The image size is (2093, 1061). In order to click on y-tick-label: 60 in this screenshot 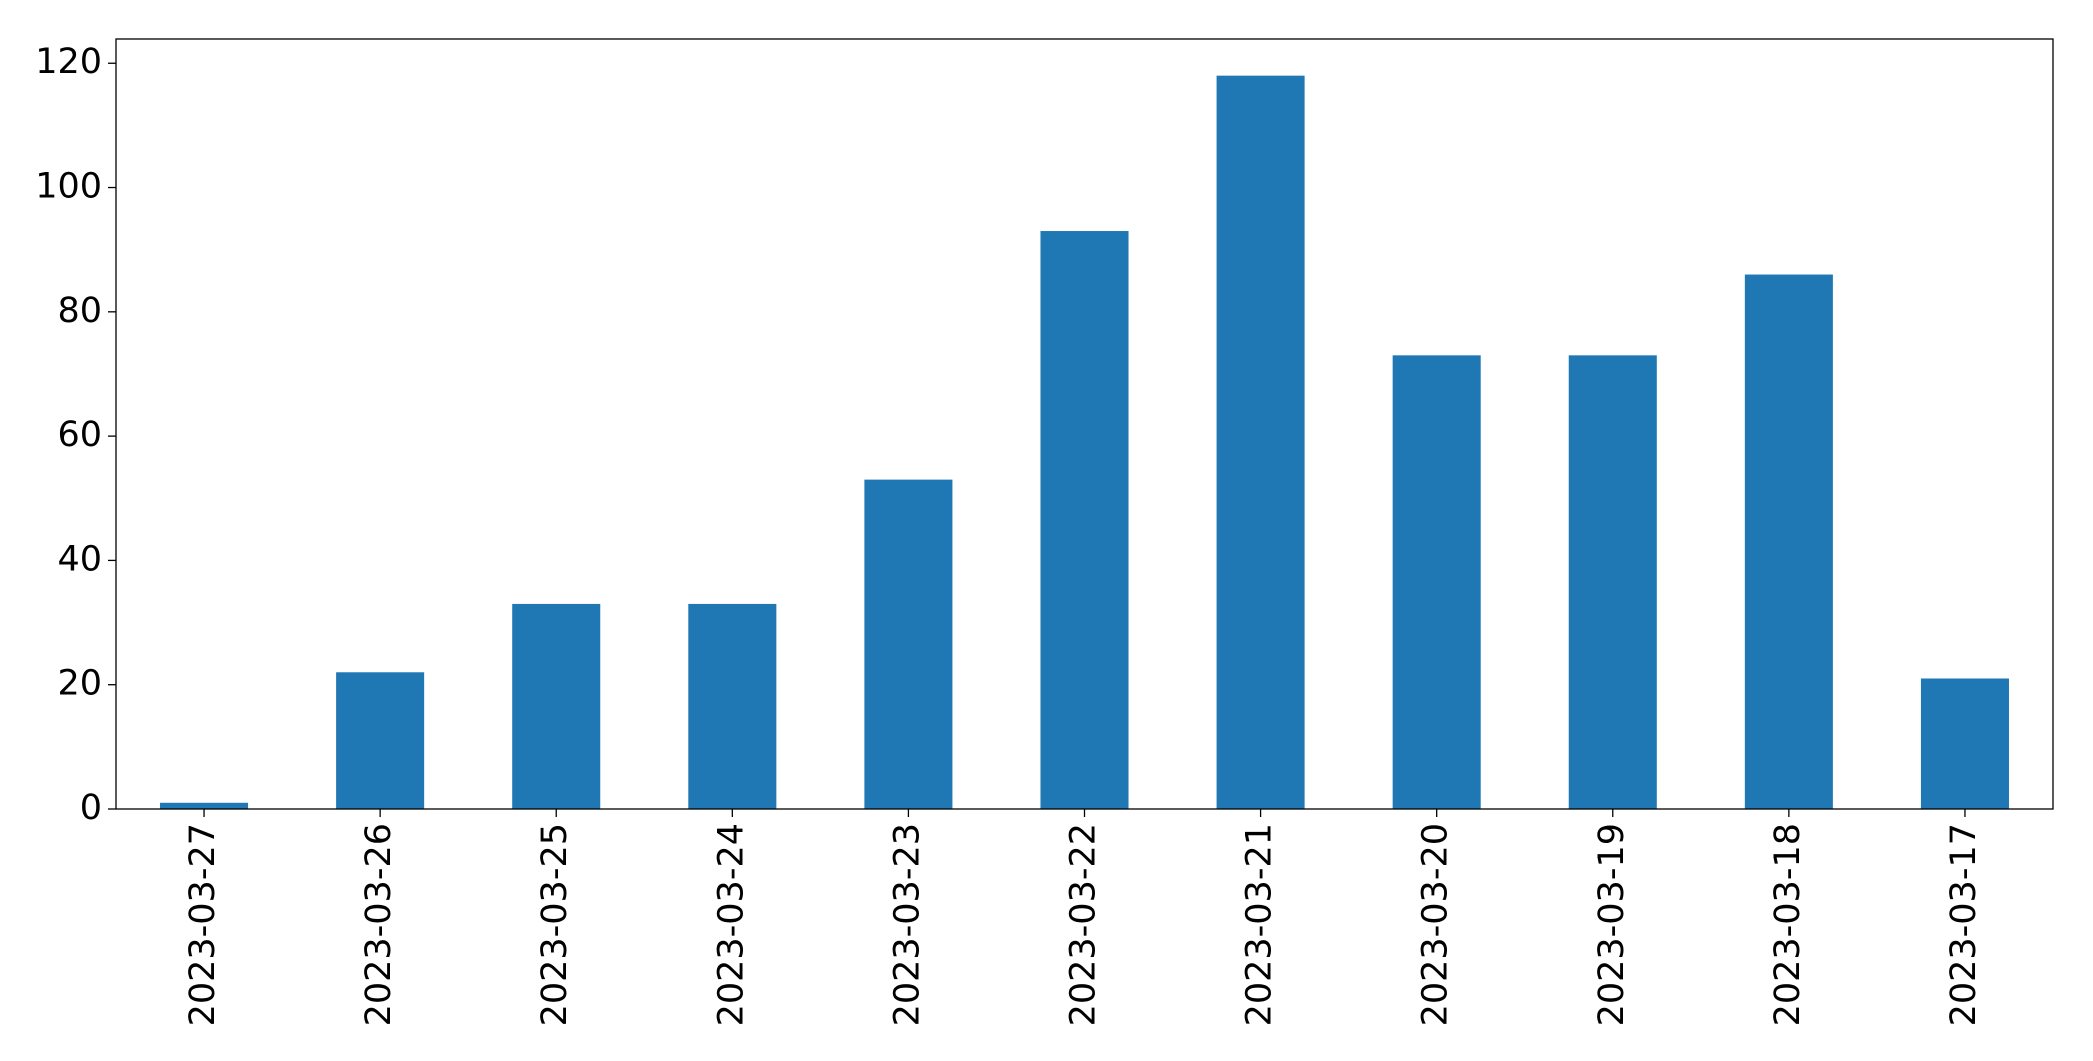, I will do `click(79, 435)`.